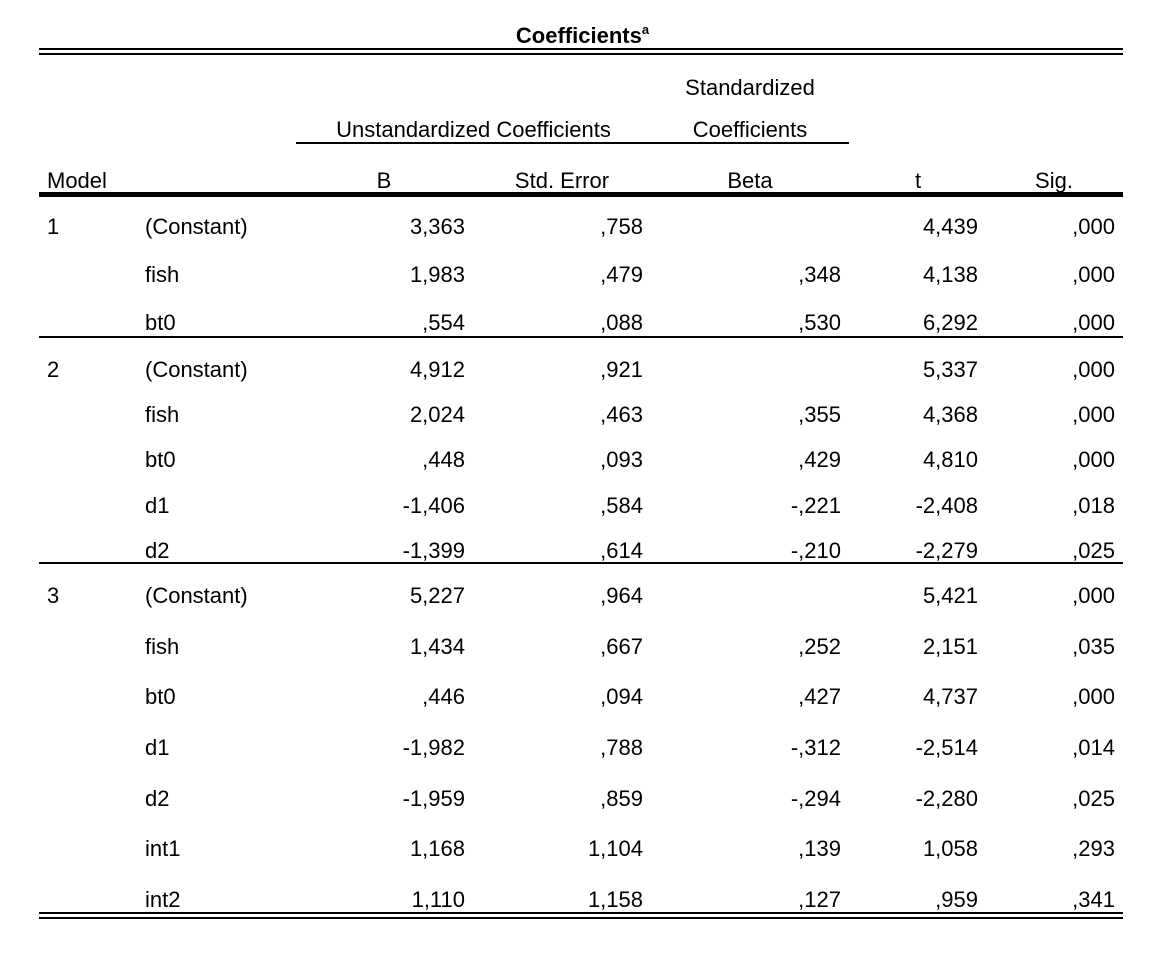 The image size is (1165, 953). What do you see at coordinates (750, 180) in the screenshot?
I see `col-header-beta: Beta` at bounding box center [750, 180].